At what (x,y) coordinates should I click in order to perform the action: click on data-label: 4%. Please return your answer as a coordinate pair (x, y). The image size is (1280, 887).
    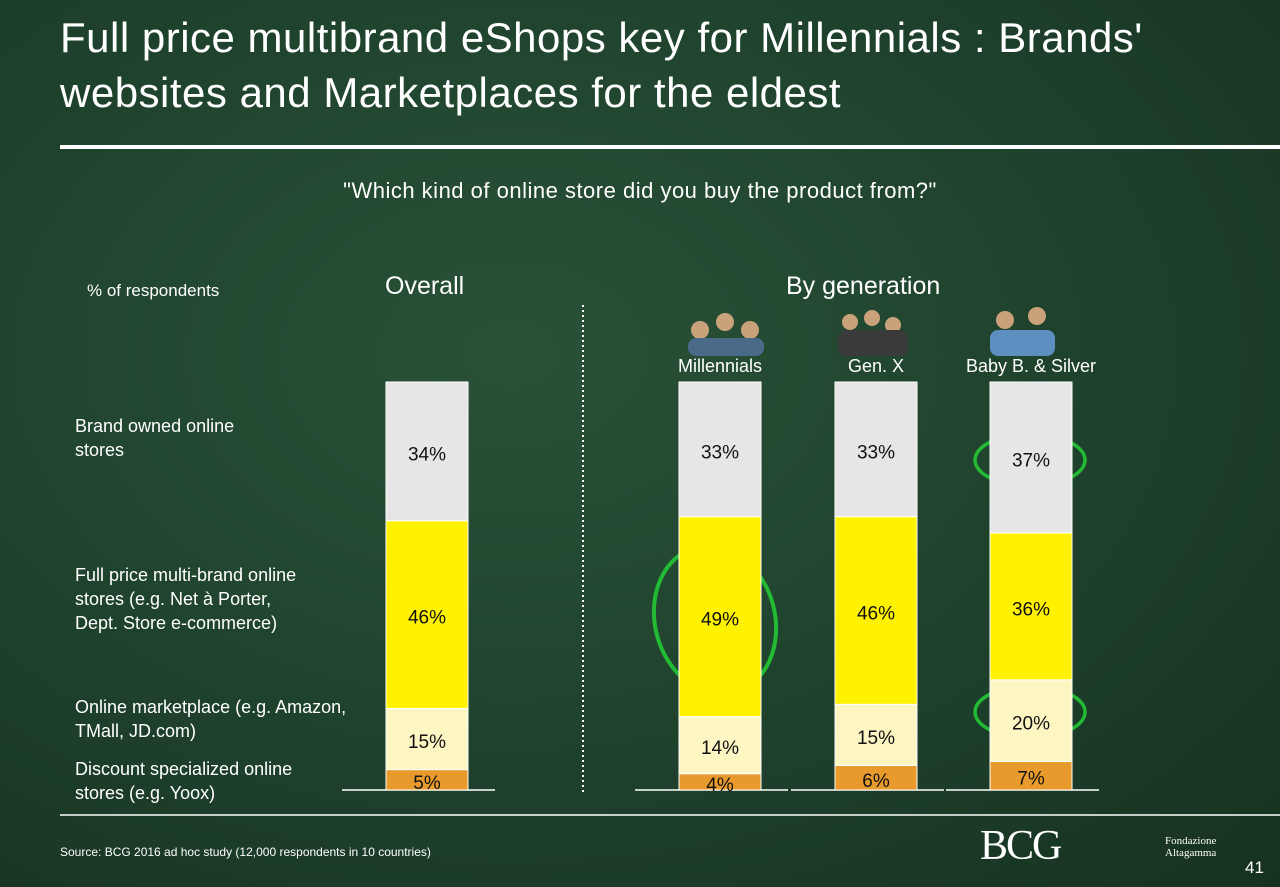
    Looking at the image, I should click on (720, 785).